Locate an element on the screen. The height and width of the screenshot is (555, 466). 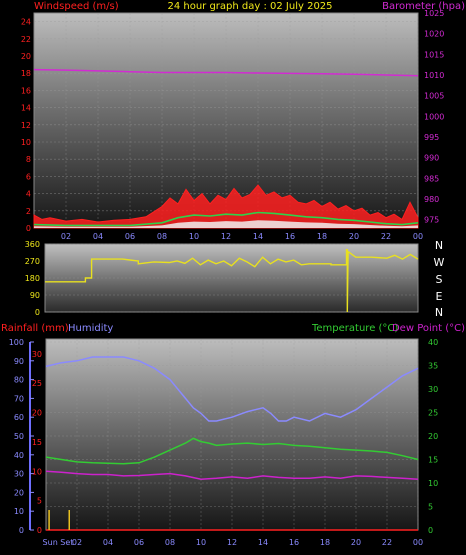
wind-left-tick-label: 8 is located at coordinates (28, 159).